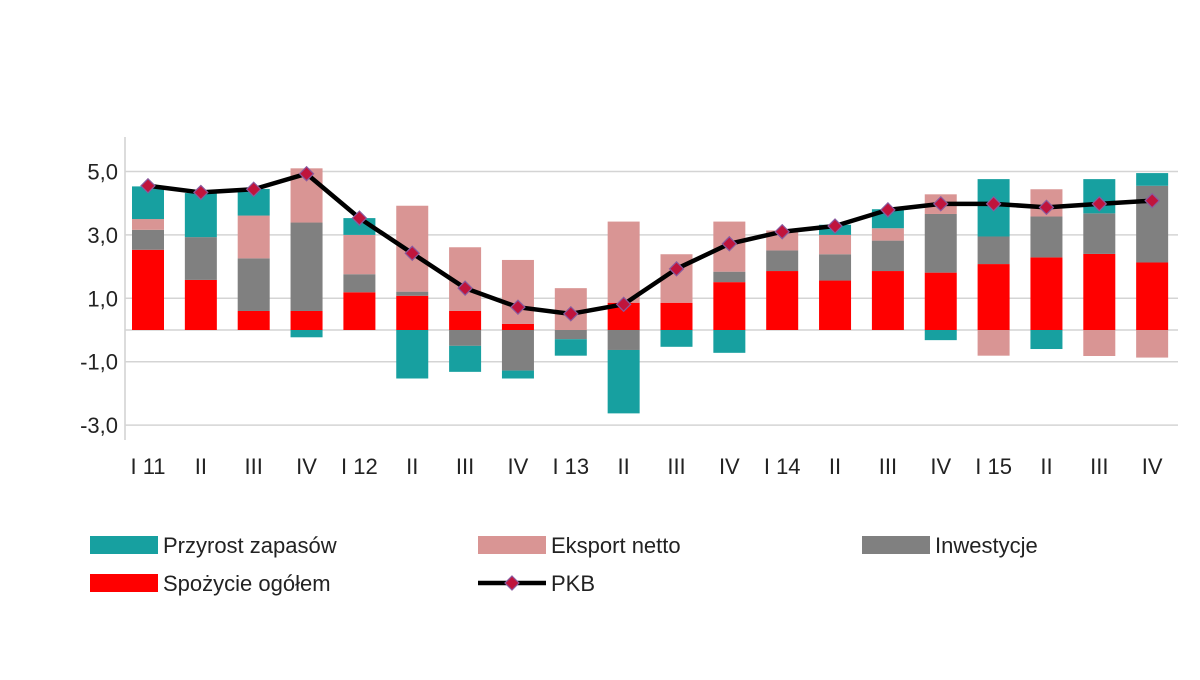 The width and height of the screenshot is (1200, 680). Describe the element at coordinates (993, 466) in the screenshot. I see `x-tick-label: I 15` at that location.